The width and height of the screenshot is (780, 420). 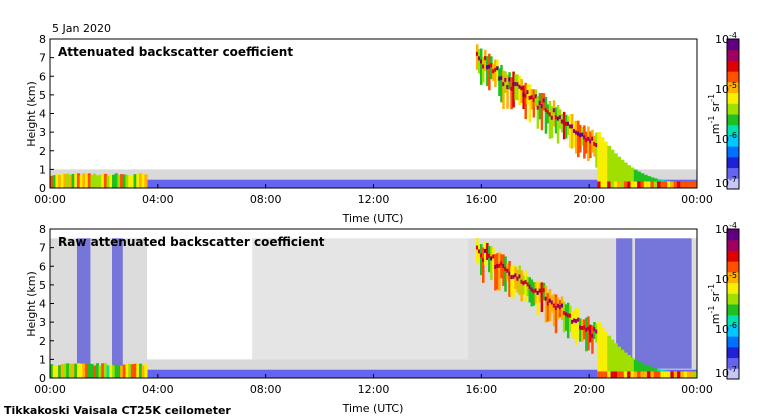 What do you see at coordinates (373, 408) in the screenshot?
I see `x-axis-title: Time (UTC)` at bounding box center [373, 408].